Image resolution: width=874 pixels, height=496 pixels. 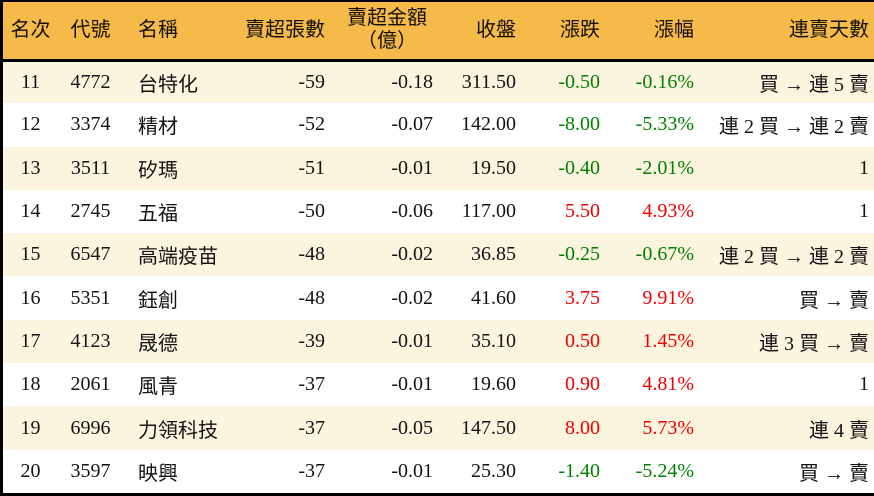 What do you see at coordinates (30, 254) in the screenshot?
I see `cell-rank: 15` at bounding box center [30, 254].